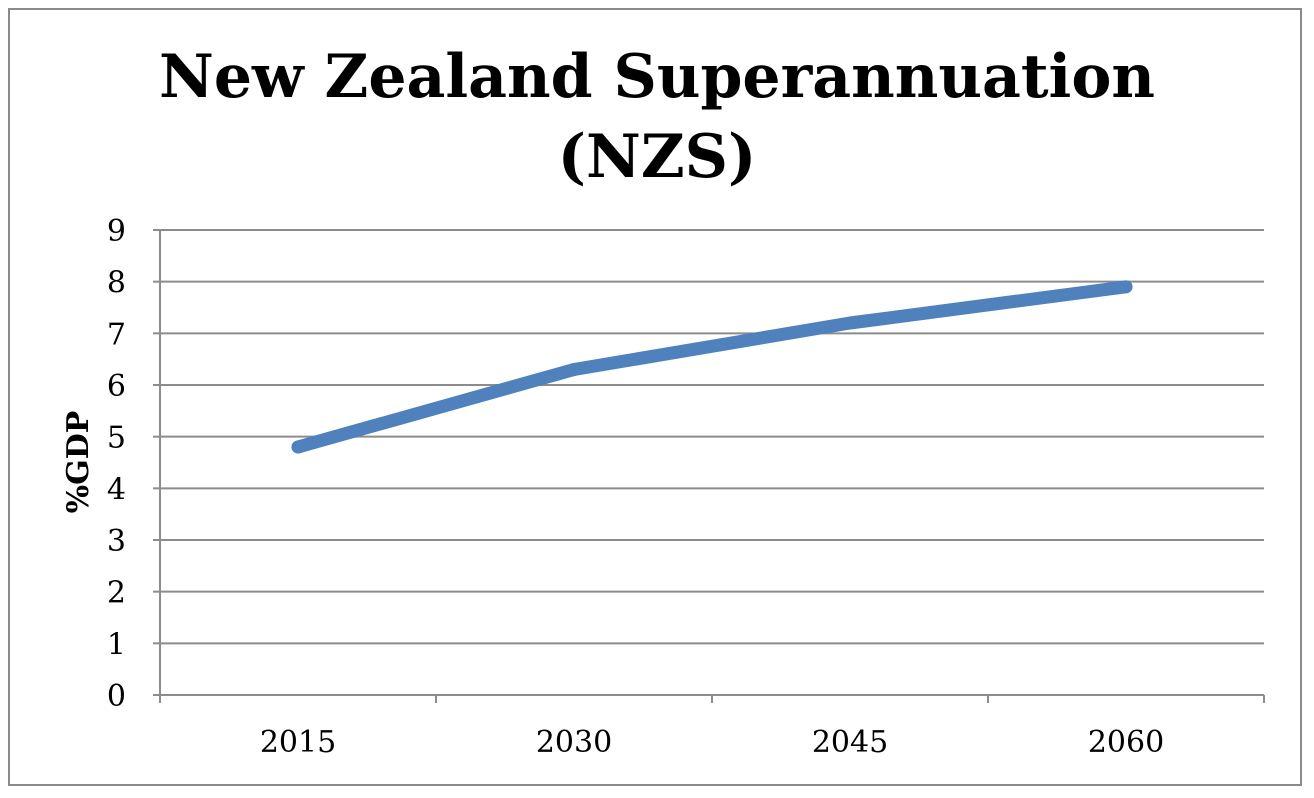  What do you see at coordinates (116, 489) in the screenshot?
I see `y-tick-label: 4` at bounding box center [116, 489].